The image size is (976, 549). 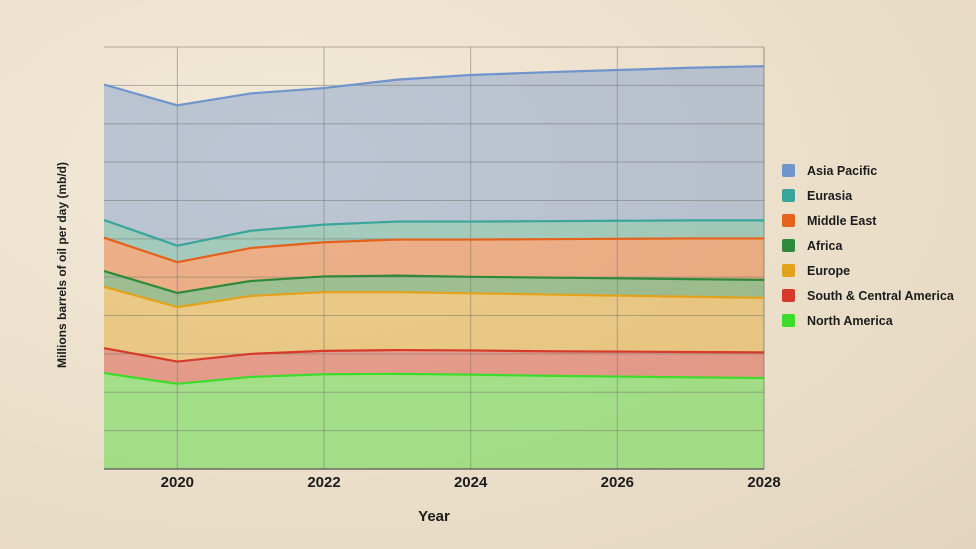 I want to click on y-axis-title: Millions barrels of oil per day (mb/d), so click(x=62, y=265).